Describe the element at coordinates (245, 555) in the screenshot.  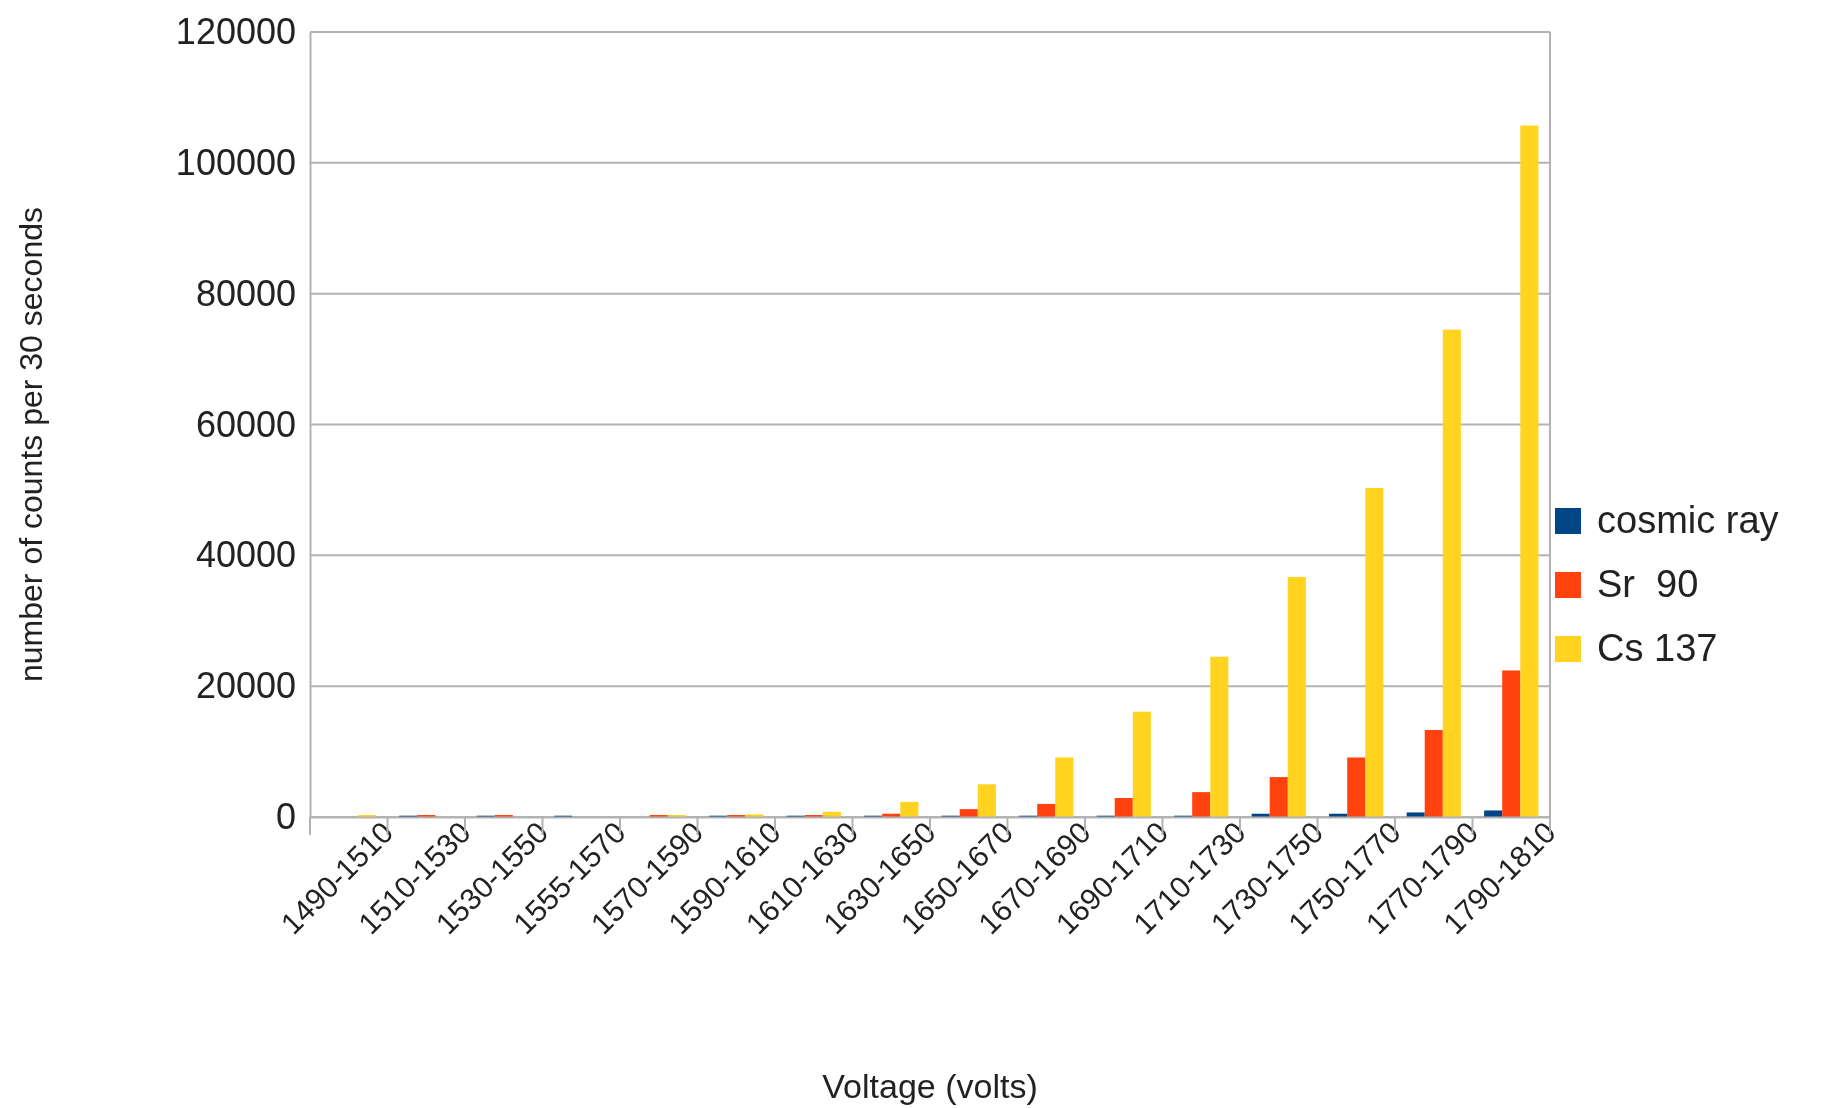
I see `y-tick-label: 40000` at that location.